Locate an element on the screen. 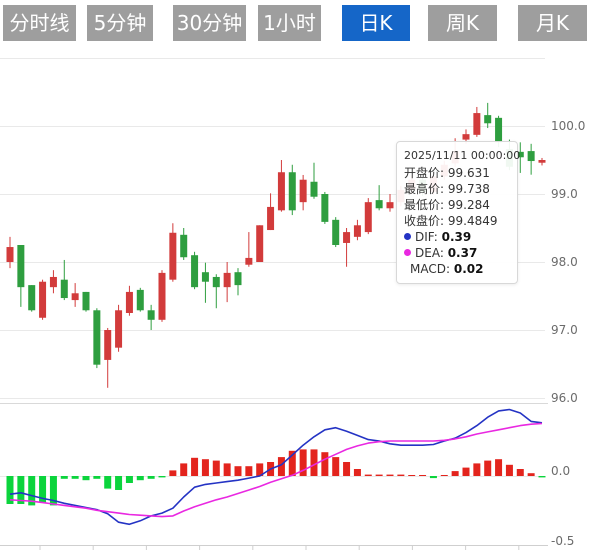 Image resolution: width=611 pixels, height=551 pixels. tab-5min: 5分钟 is located at coordinates (120, 23).